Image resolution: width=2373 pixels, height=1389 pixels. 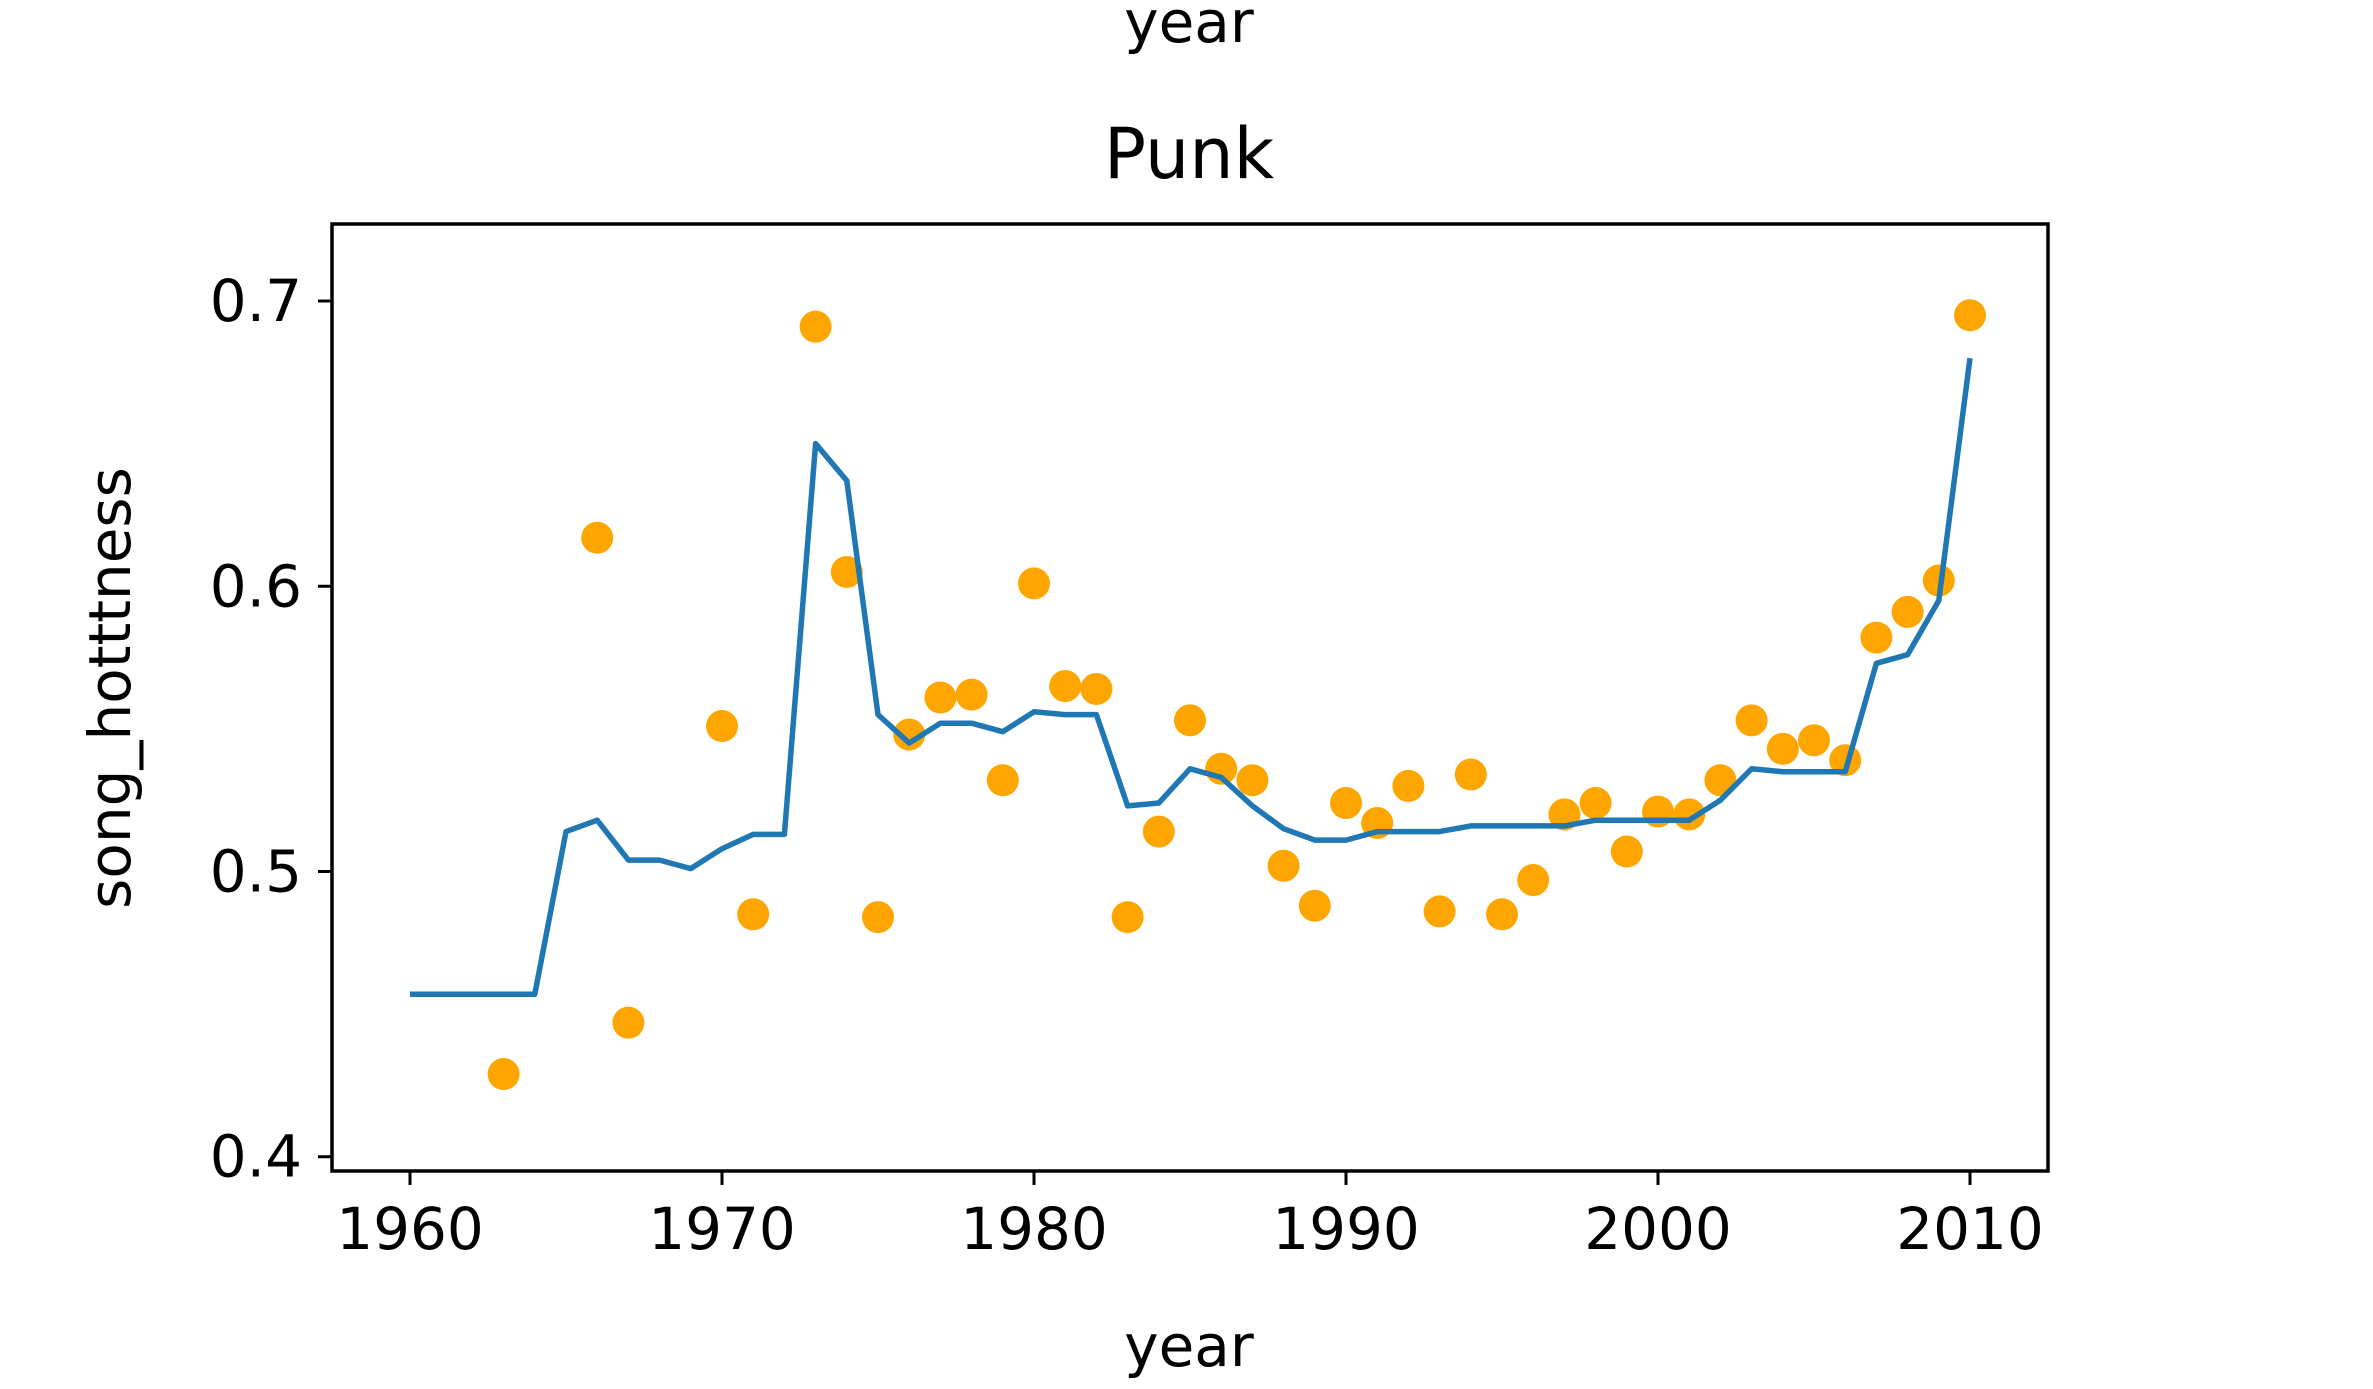 I want to click on x-tick-label: 1990, so click(x=1346, y=1229).